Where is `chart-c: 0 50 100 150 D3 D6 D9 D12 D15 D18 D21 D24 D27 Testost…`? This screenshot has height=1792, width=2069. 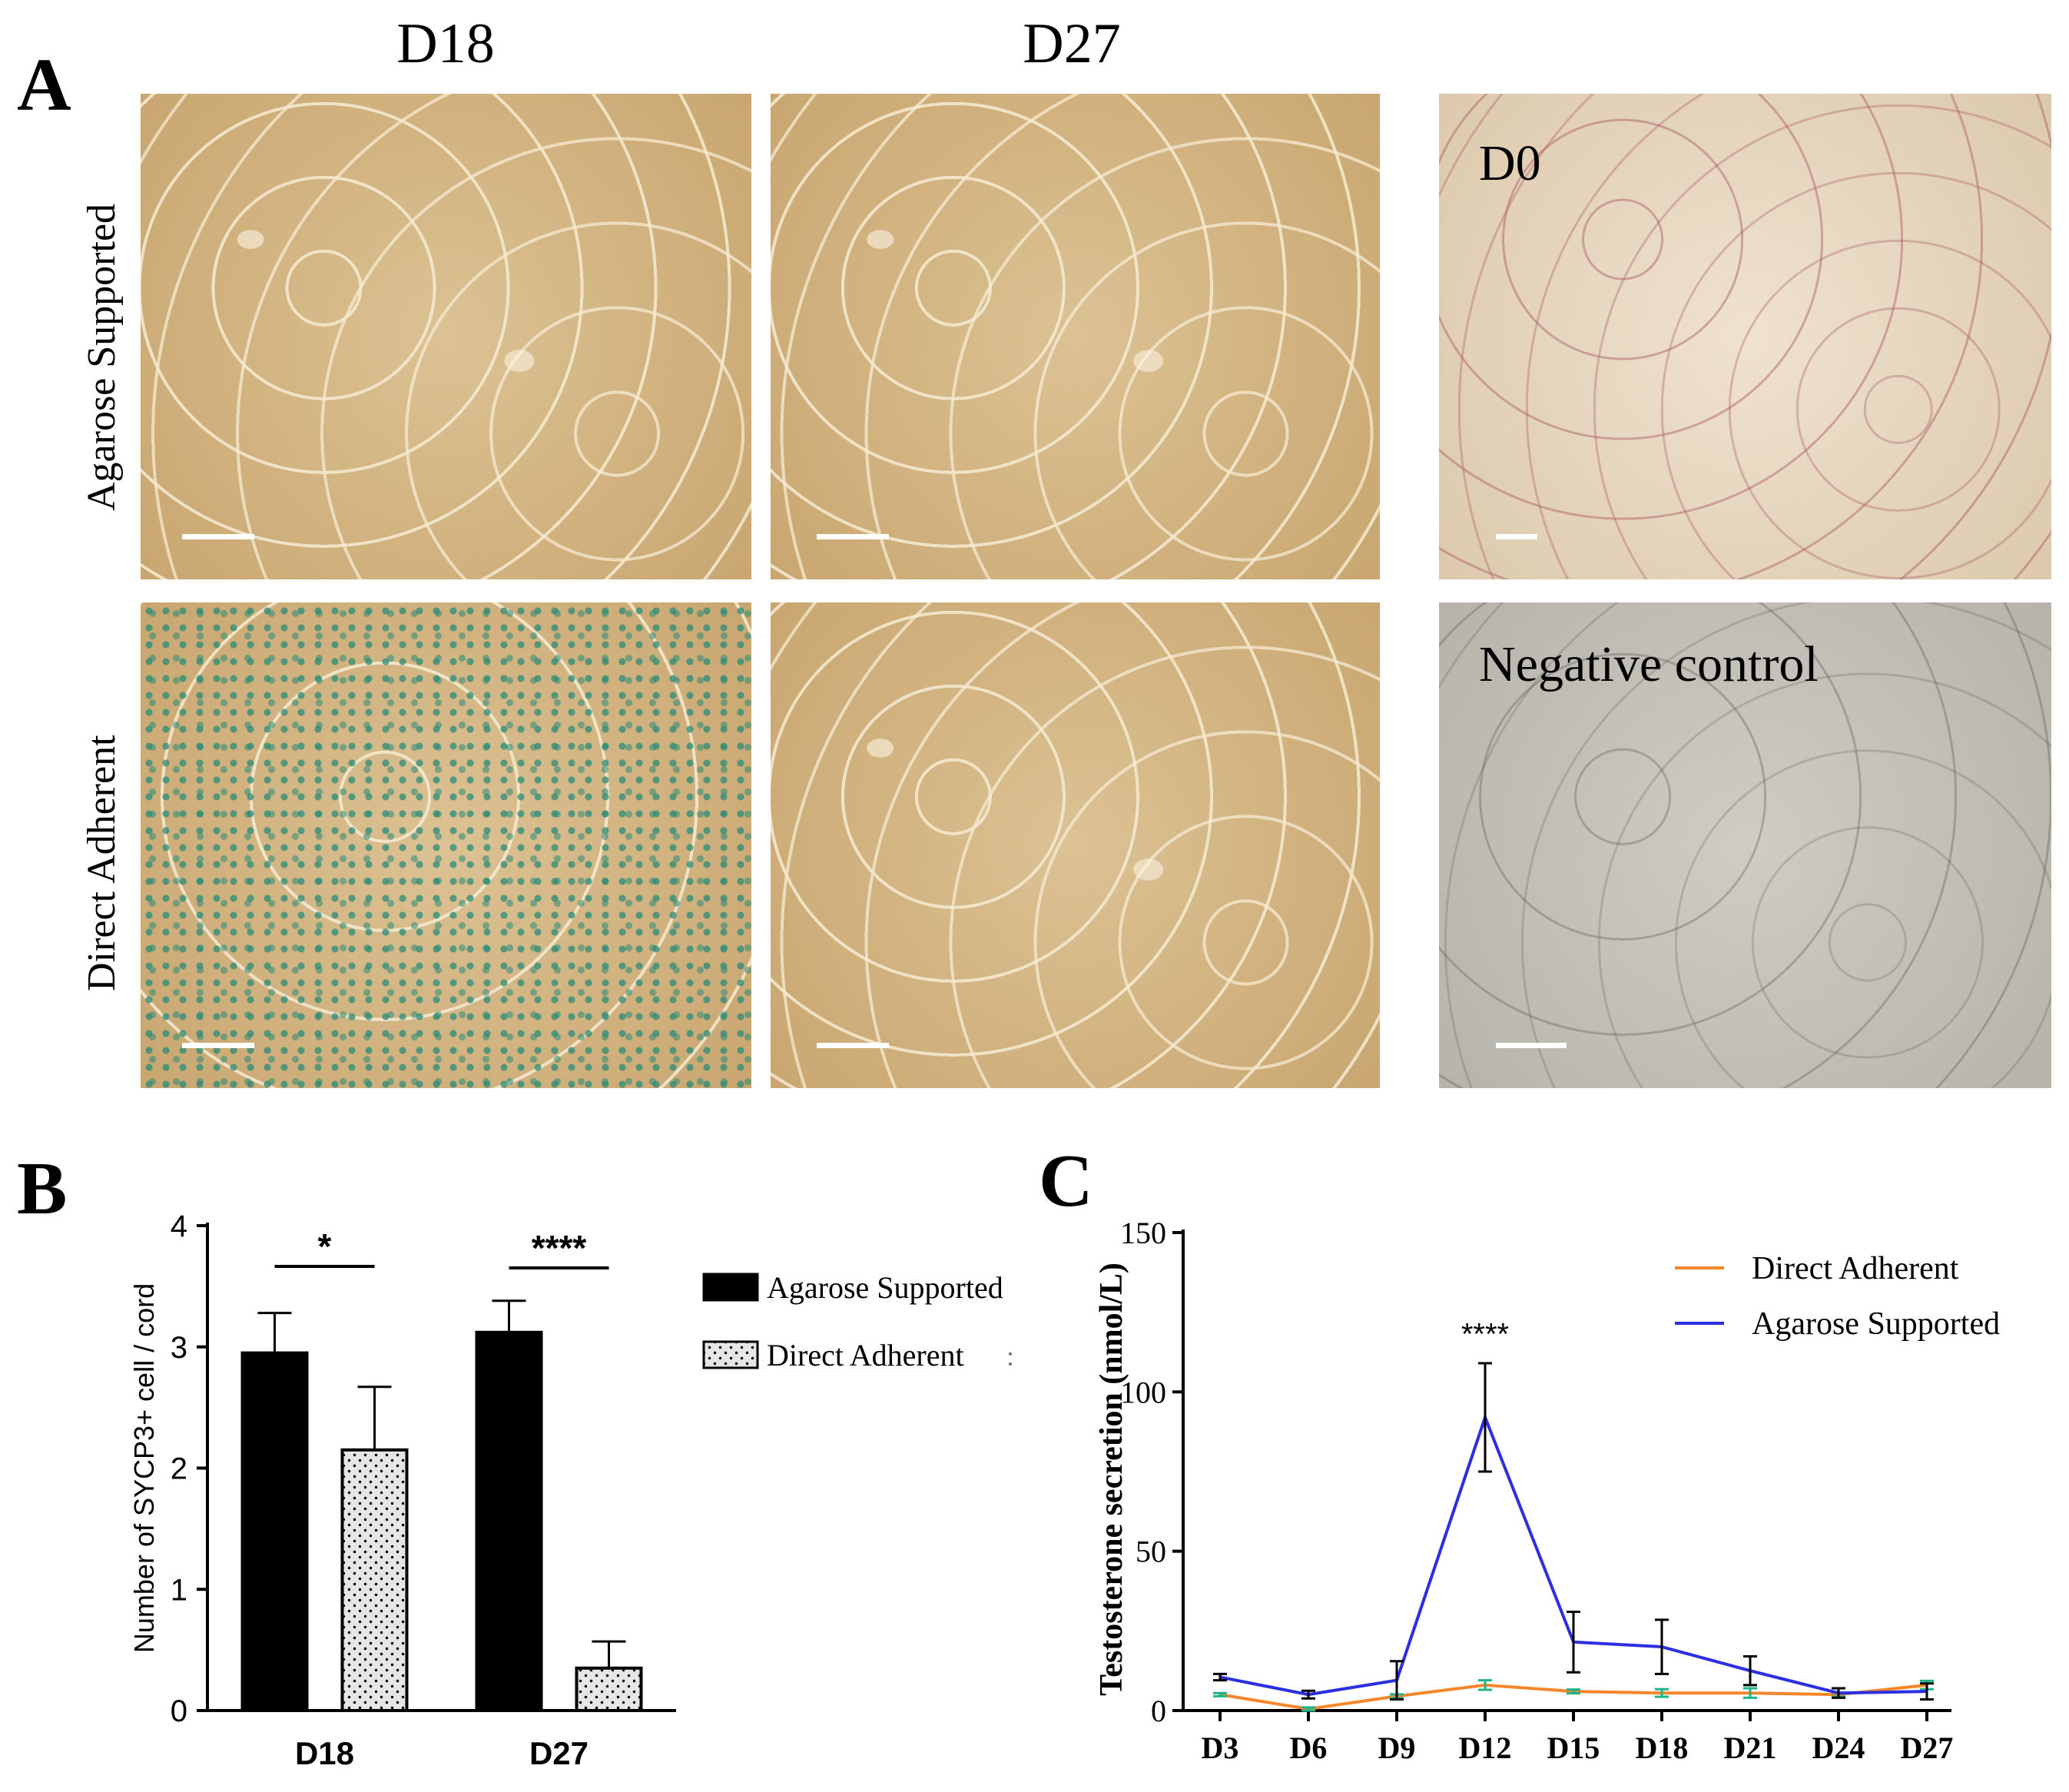
chart-c: 0 50 100 150 D3 D6 D9 D12 D15 D18 D21 D24 D27 Testost… is located at coordinates (1547, 1490).